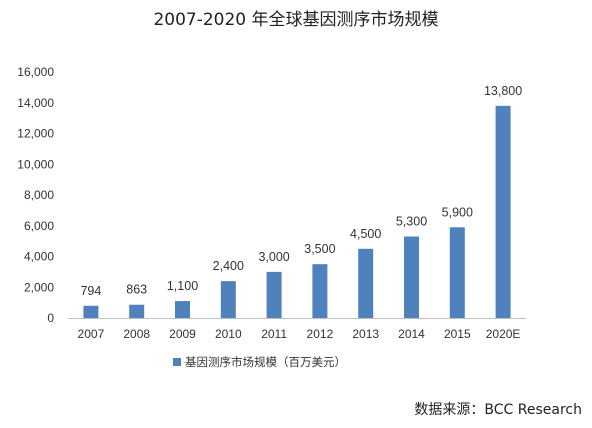  Describe the element at coordinates (366, 283) in the screenshot. I see `bar-2013` at that location.